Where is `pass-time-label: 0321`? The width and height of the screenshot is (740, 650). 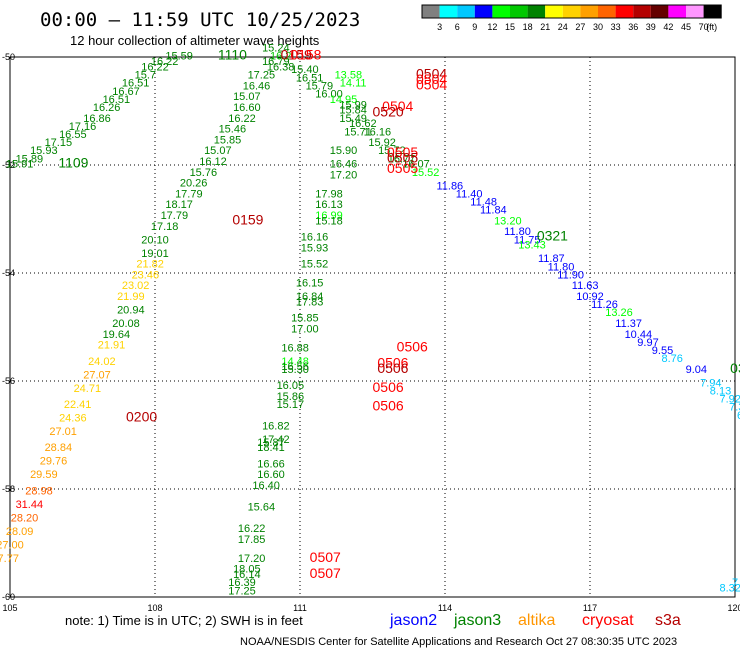
pass-time-label: 0321 is located at coordinates (552, 236).